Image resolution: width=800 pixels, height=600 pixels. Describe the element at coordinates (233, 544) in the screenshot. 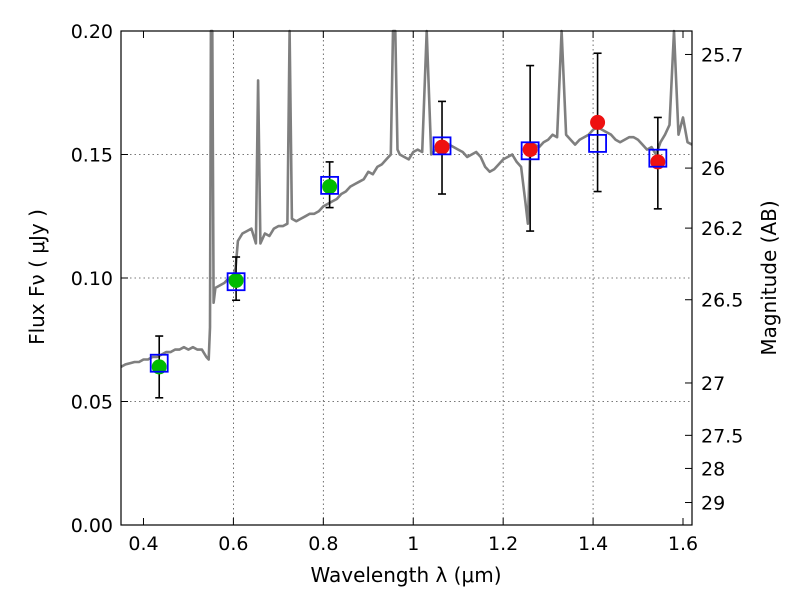

I see `x-tick-label: 0.6` at that location.